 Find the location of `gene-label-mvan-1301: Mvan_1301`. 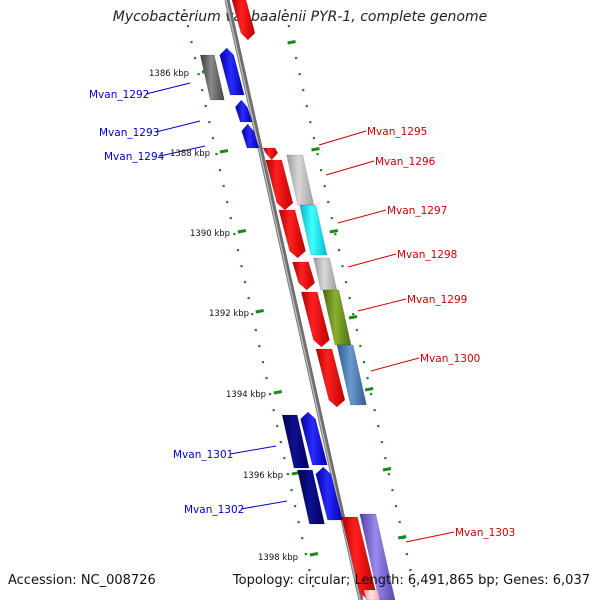

gene-label-mvan-1301: Mvan_1301 is located at coordinates (203, 455).